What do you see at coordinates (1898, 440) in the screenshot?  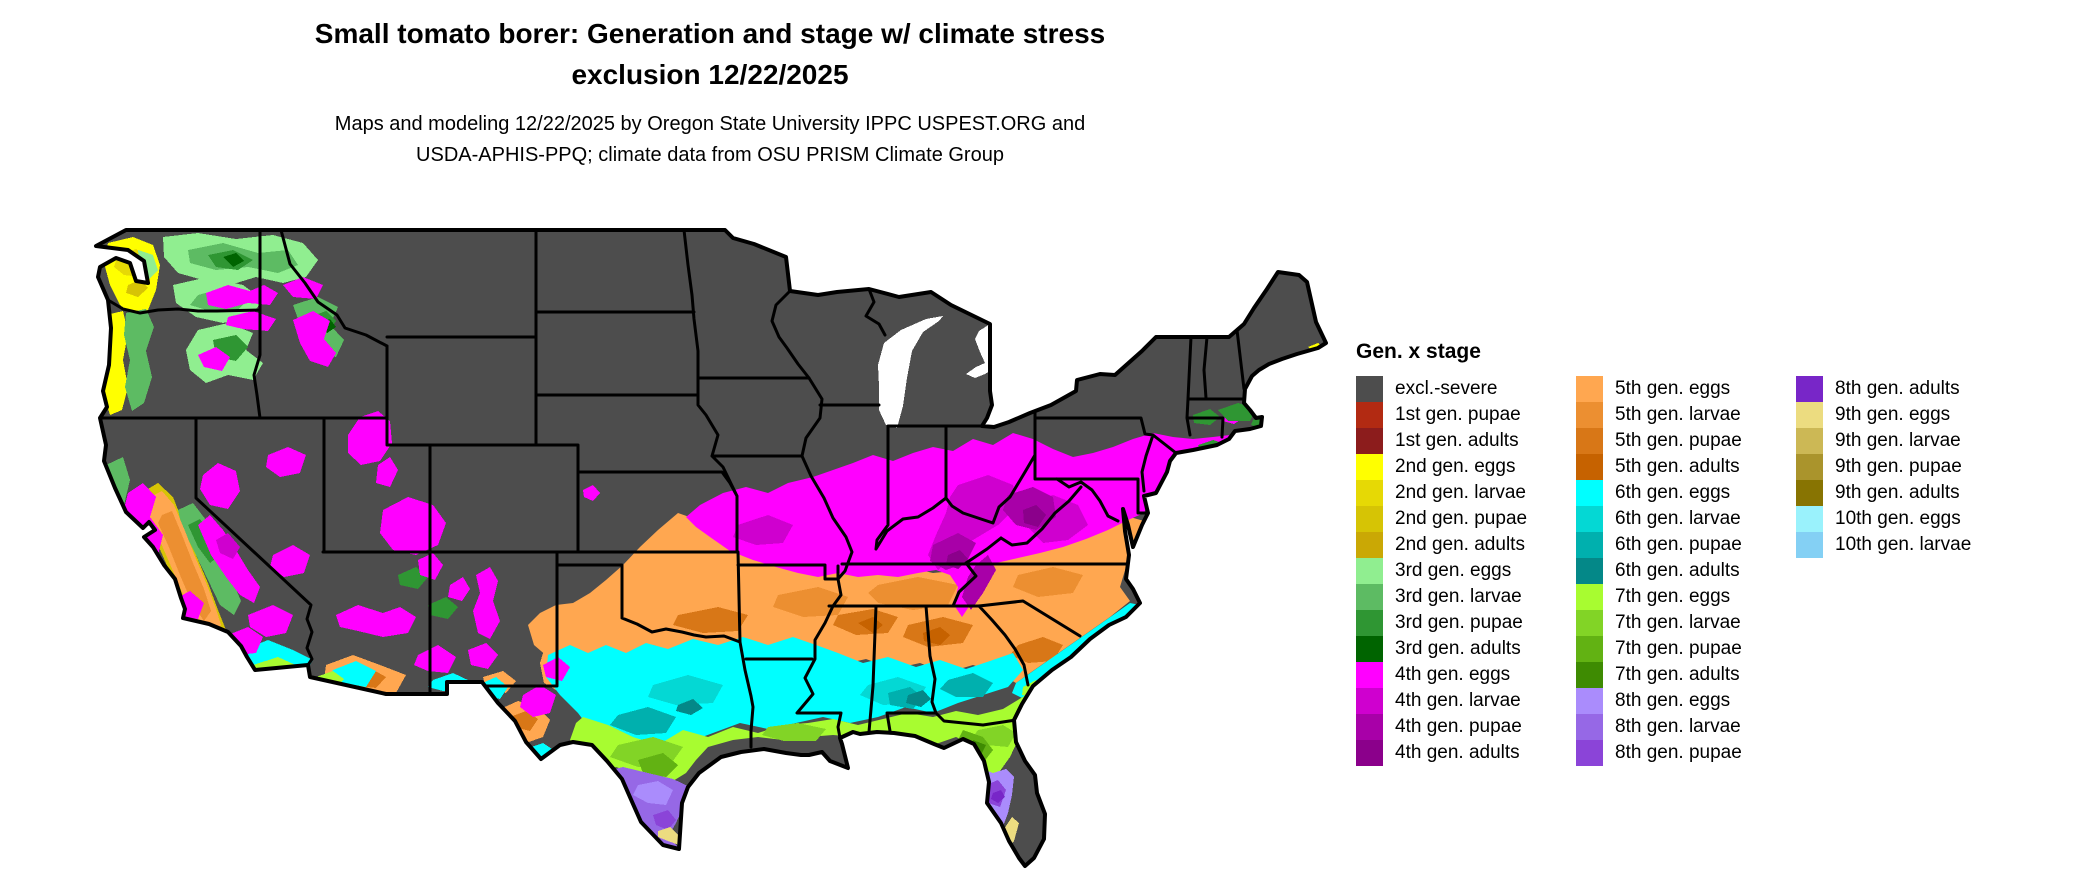 I see `legend-item-label: 9th gen. larvae` at bounding box center [1898, 440].